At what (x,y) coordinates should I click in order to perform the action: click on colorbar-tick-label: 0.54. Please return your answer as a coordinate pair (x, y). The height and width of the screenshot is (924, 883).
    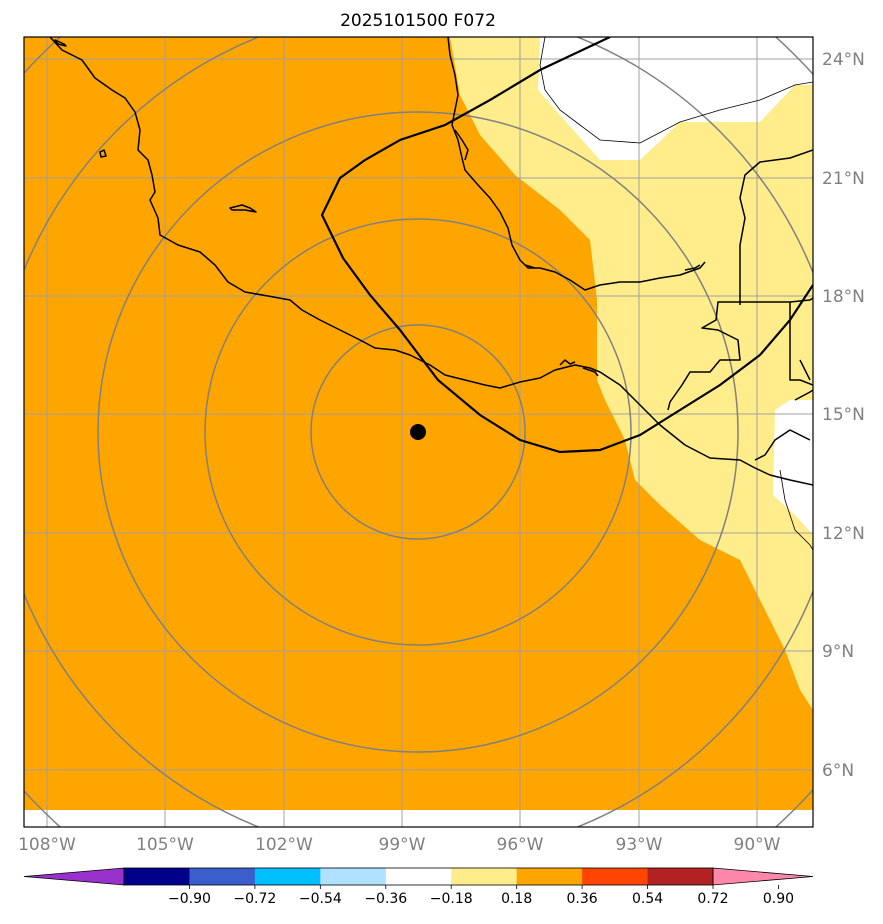
    Looking at the image, I should click on (647, 899).